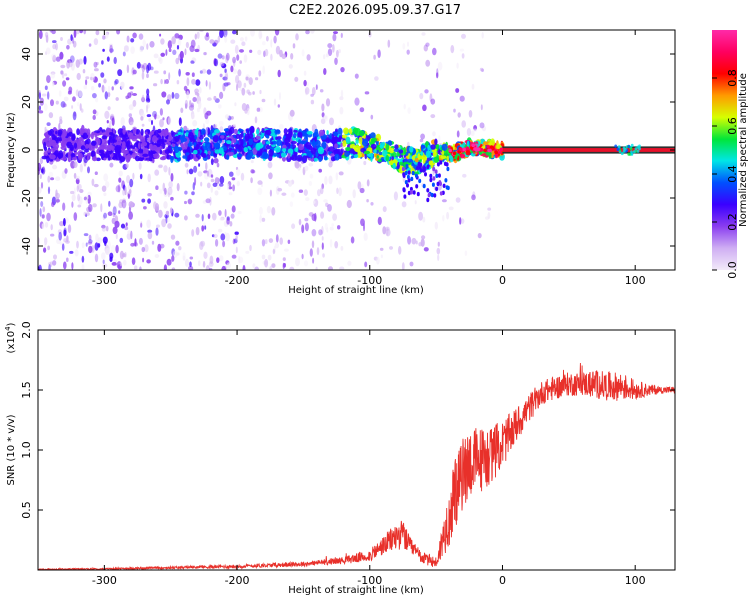 The width and height of the screenshot is (750, 600). I want to click on x-tick-label: -300, so click(104, 580).